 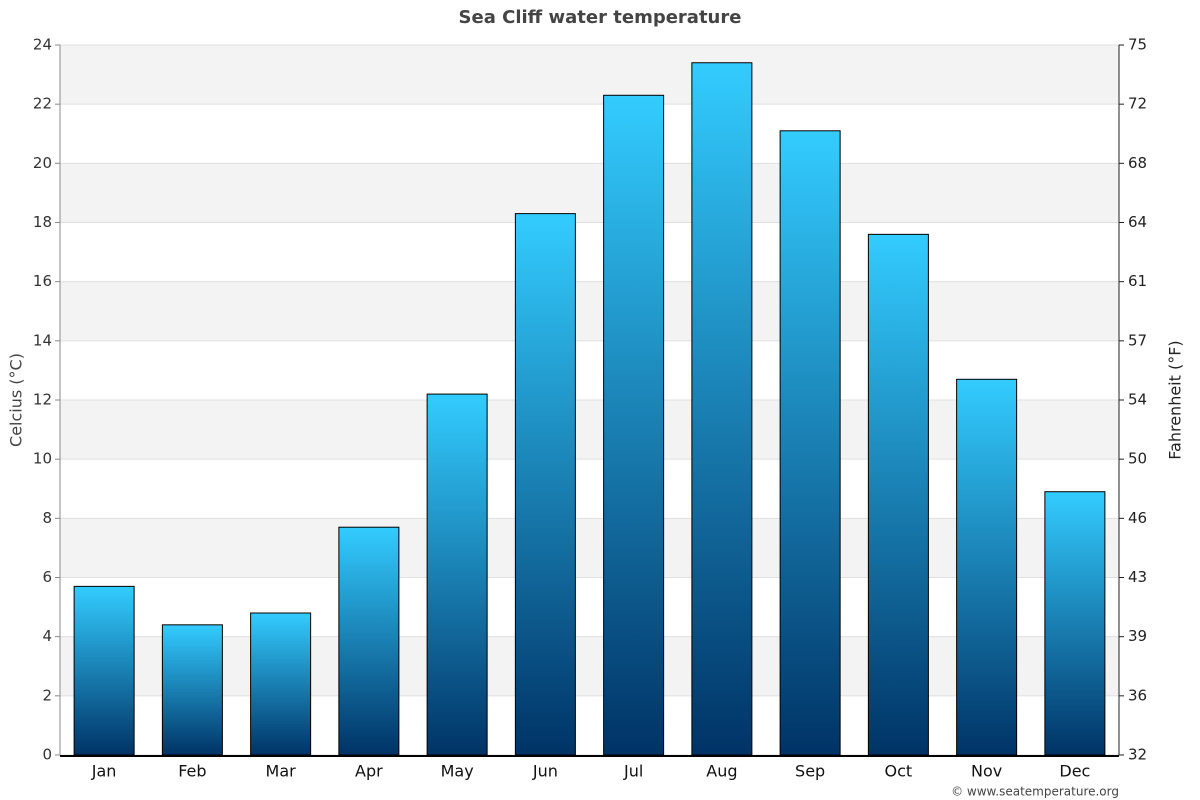 What do you see at coordinates (633, 771) in the screenshot?
I see `x-tick-label: Jul` at bounding box center [633, 771].